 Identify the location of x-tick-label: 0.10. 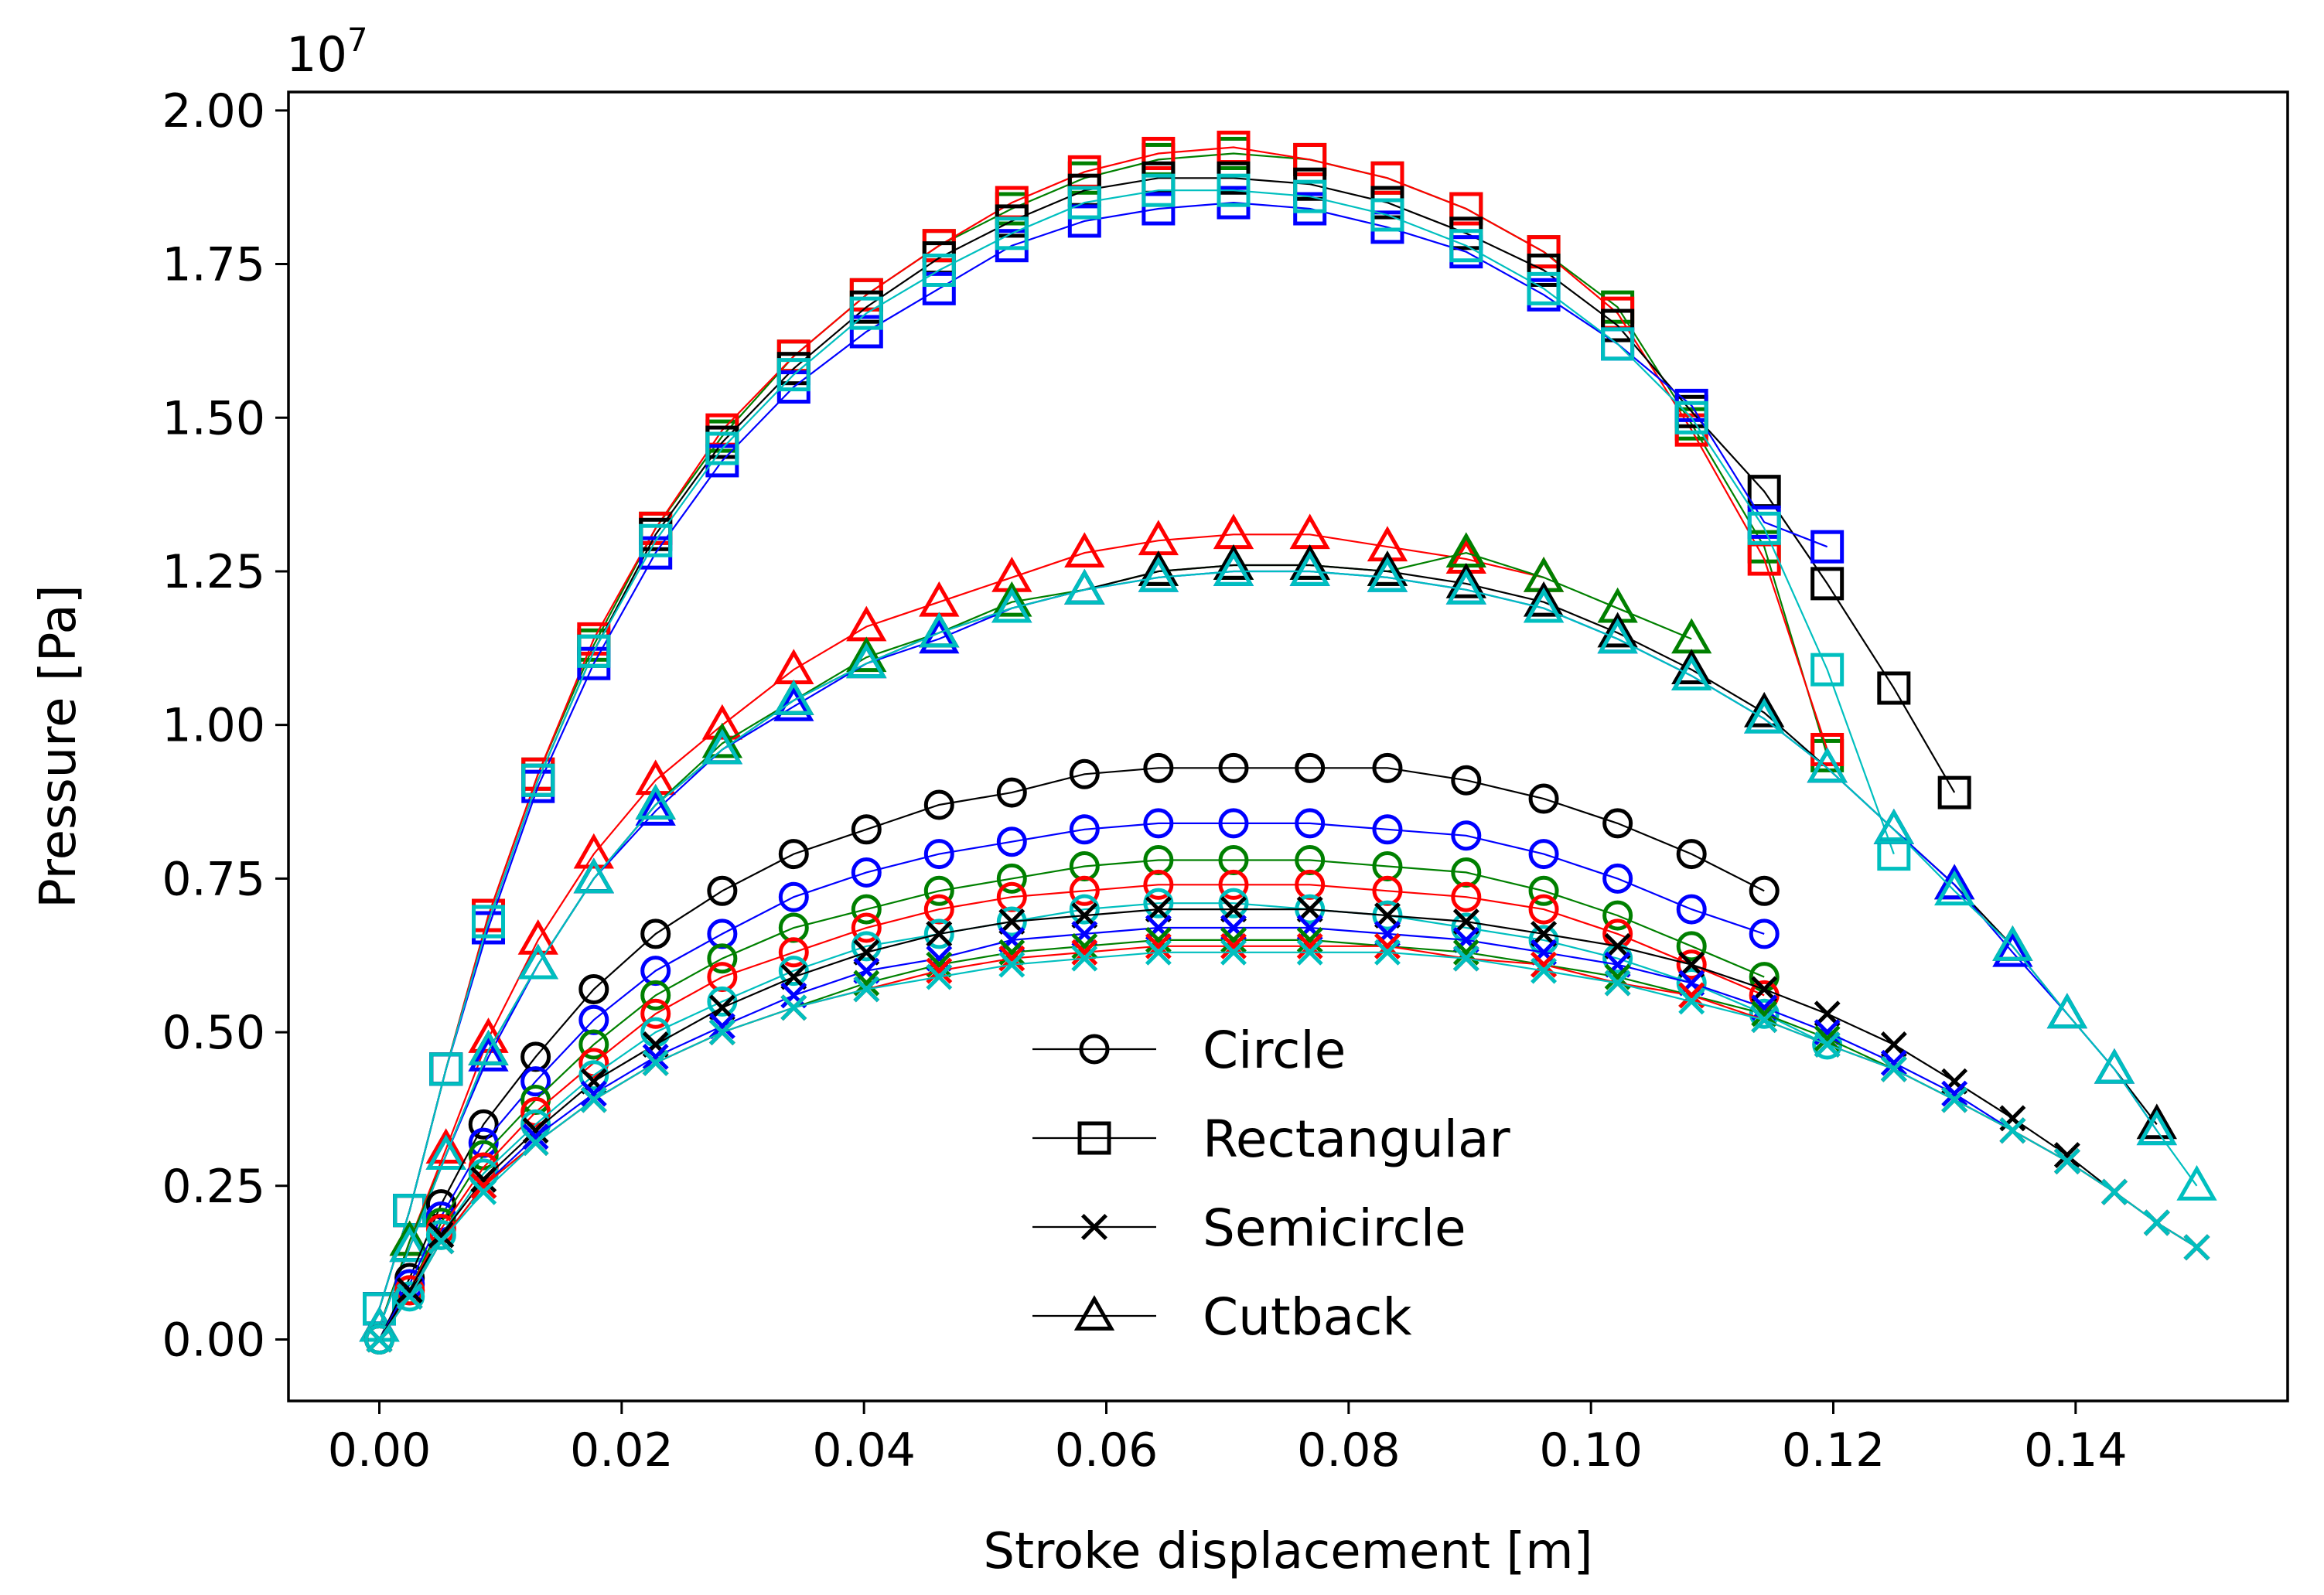
(1591, 1450).